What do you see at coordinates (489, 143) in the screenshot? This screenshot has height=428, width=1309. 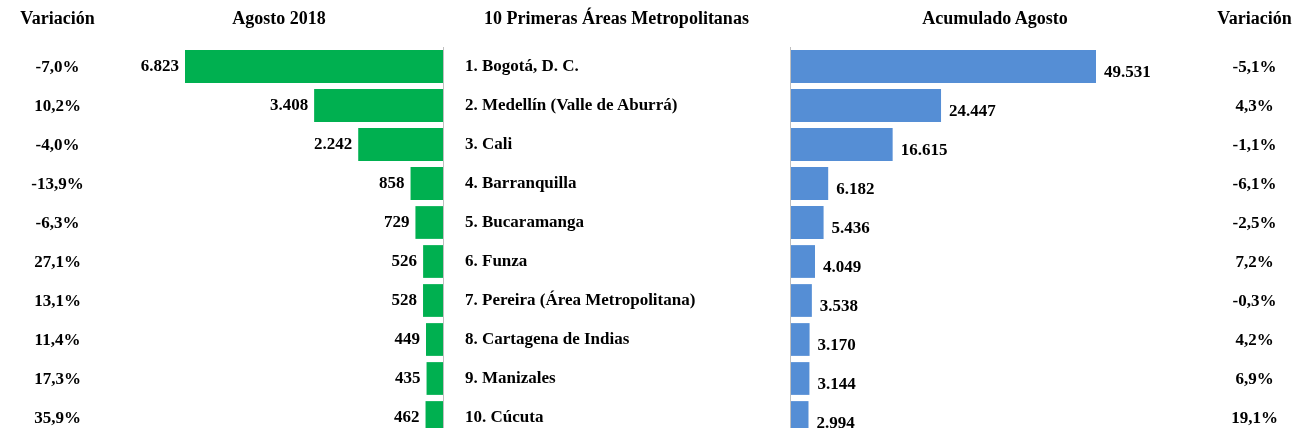 I see `y-tick-label: 3. Cali` at bounding box center [489, 143].